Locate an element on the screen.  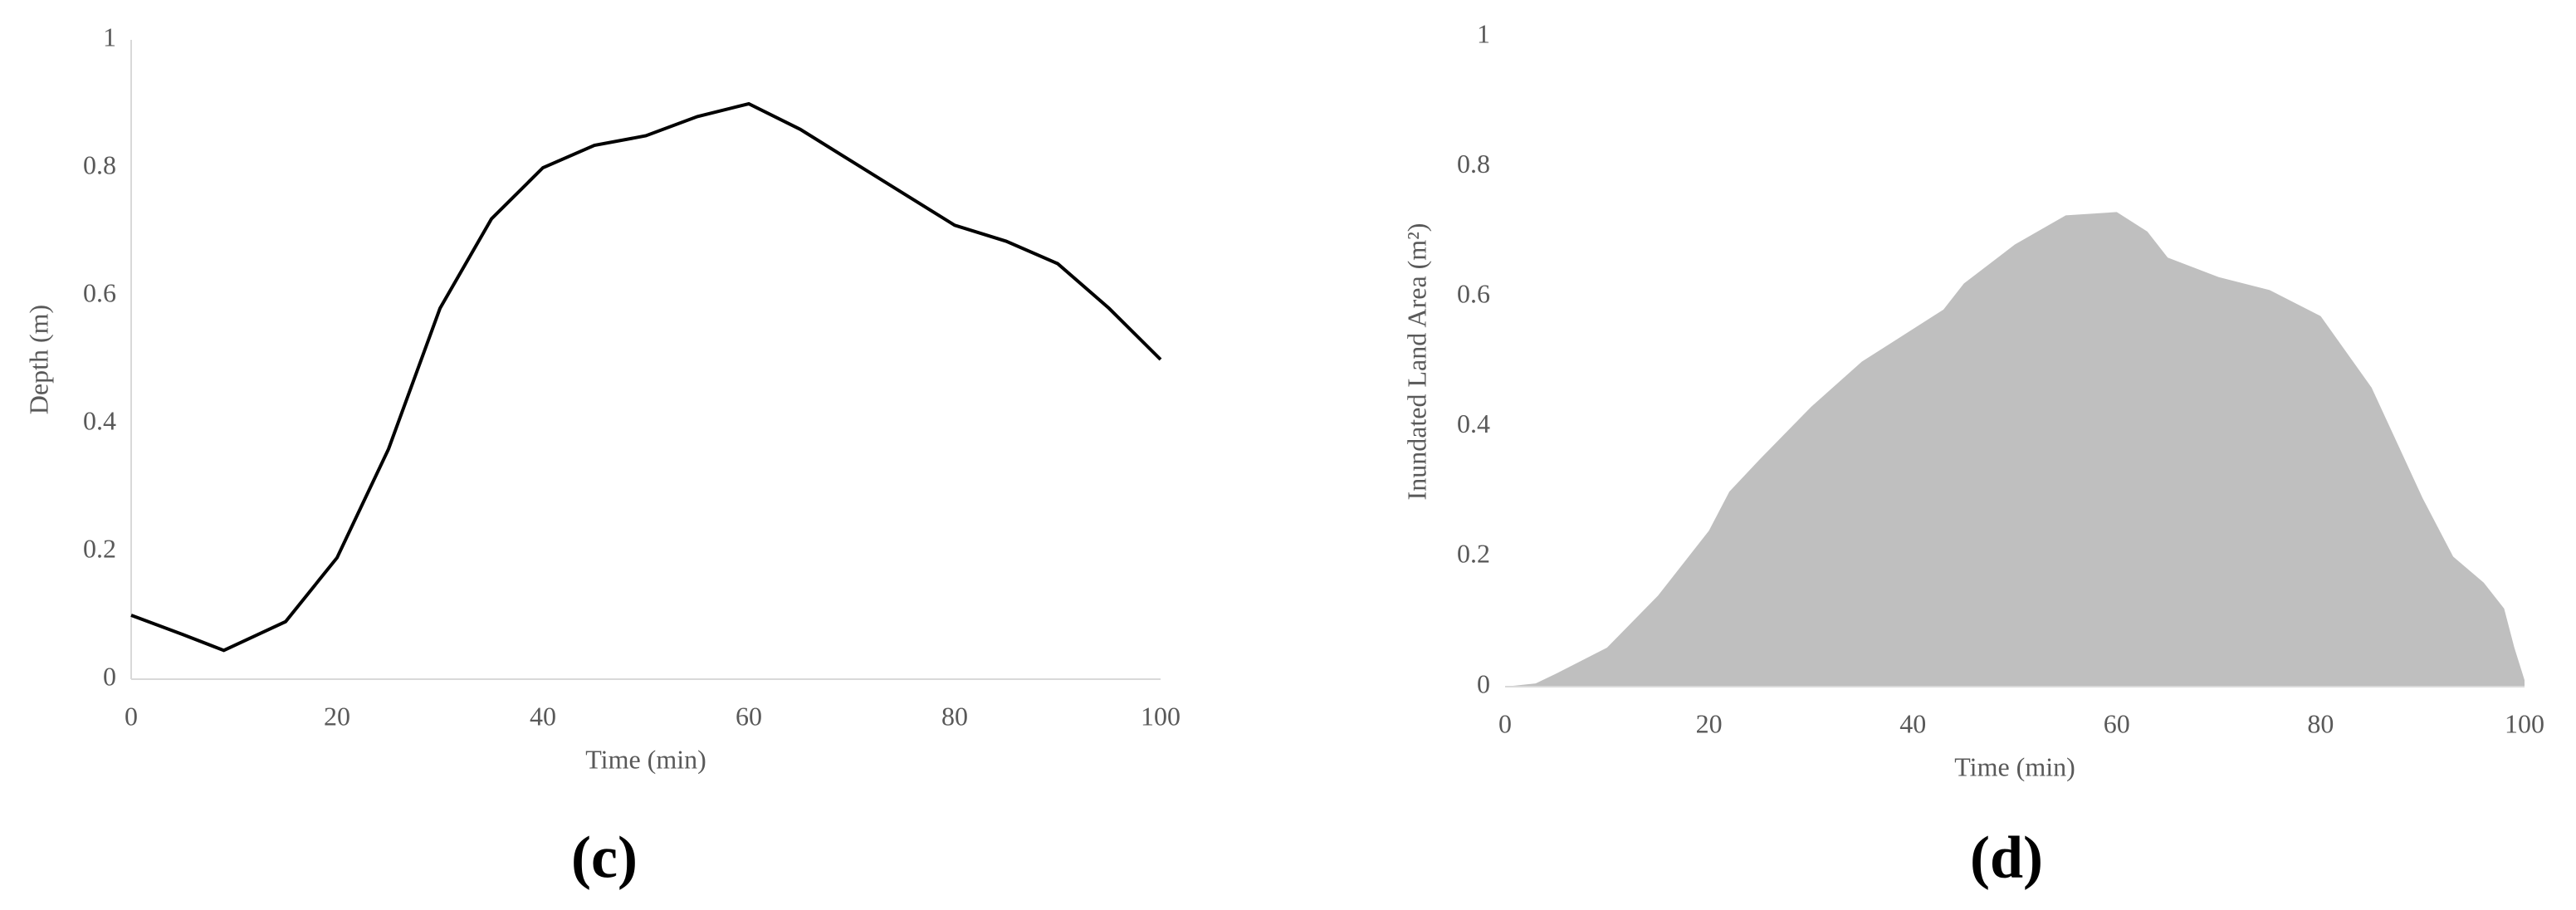
panel-label: (d) is located at coordinates (2006, 857).